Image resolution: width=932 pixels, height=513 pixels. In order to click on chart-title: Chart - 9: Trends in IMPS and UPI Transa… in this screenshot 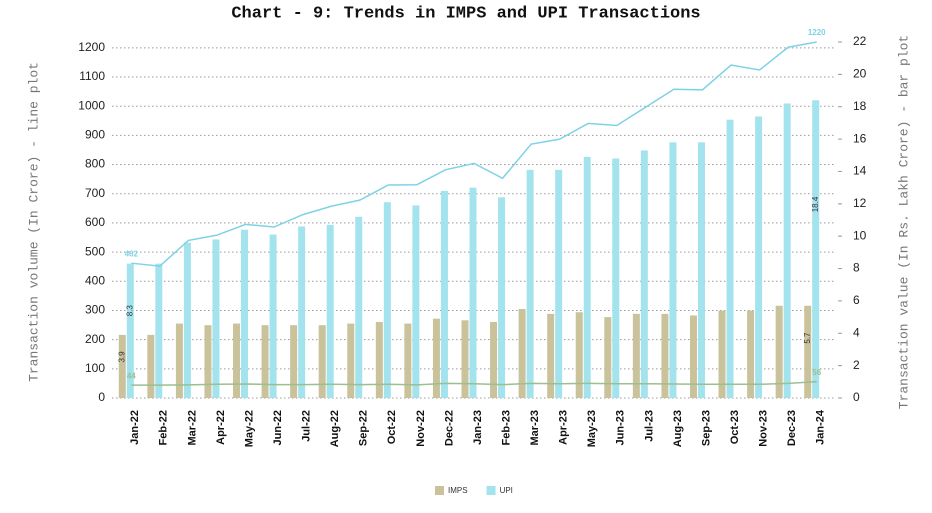, I will do `click(465, 13)`.